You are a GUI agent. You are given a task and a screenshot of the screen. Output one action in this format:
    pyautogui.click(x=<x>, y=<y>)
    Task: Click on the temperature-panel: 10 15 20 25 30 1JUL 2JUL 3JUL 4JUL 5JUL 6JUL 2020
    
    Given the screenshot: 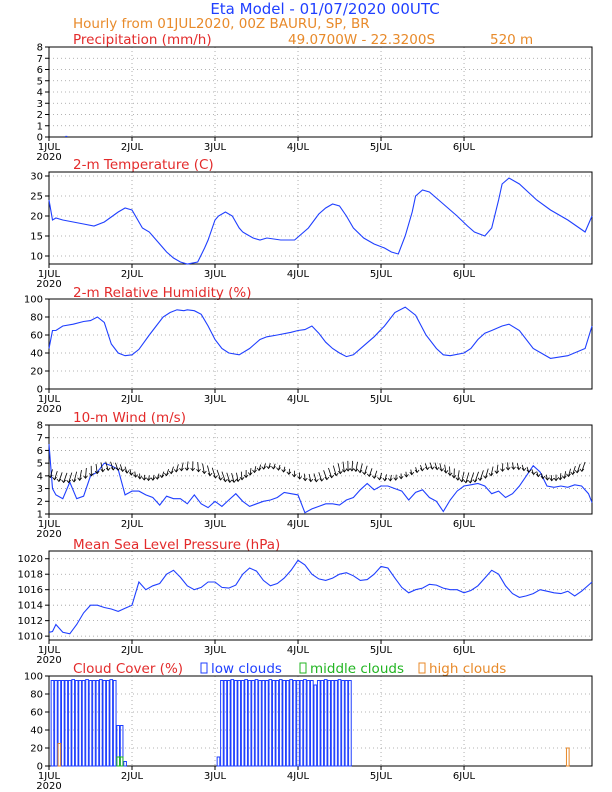 What is the action you would take?
    pyautogui.click(x=311, y=230)
    